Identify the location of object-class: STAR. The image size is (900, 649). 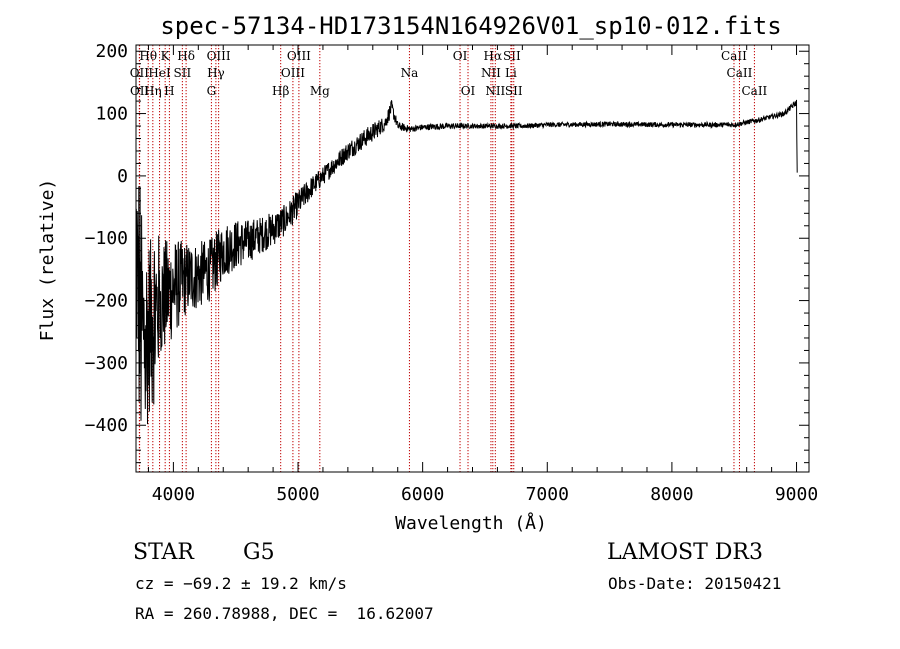
(163, 552).